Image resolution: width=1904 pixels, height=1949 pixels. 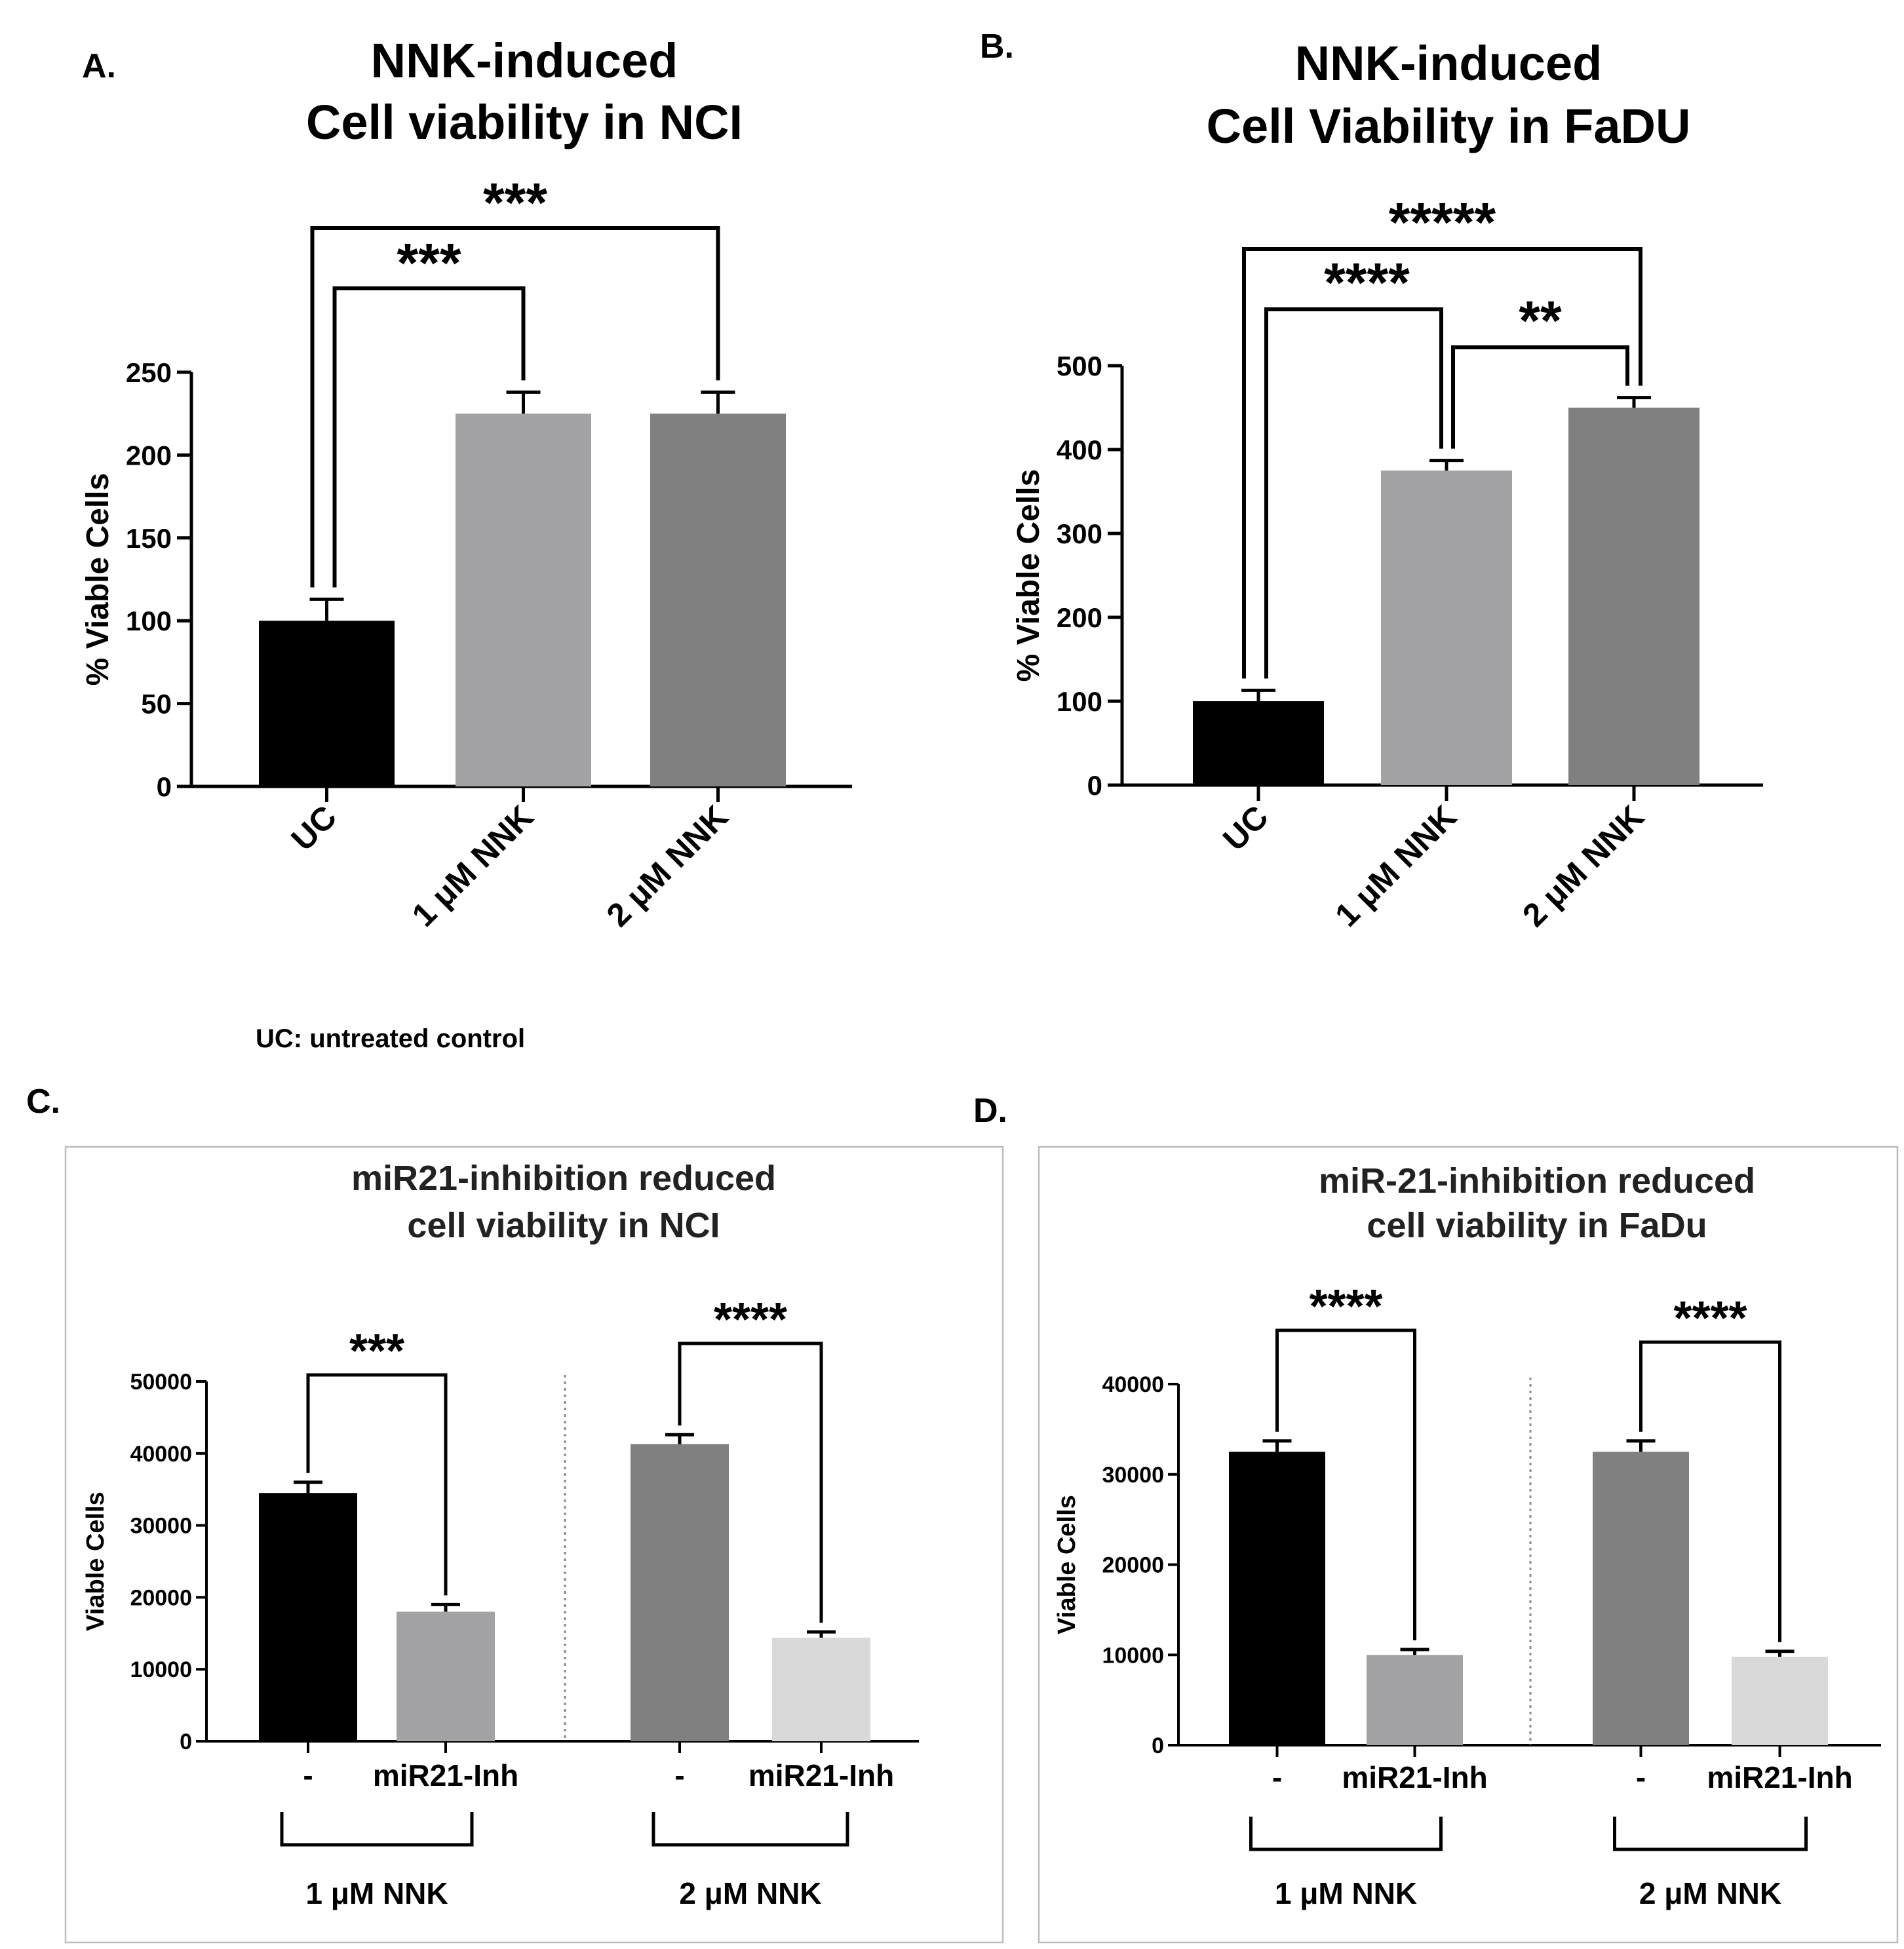 I want to click on chart-title-line: miR-21-inhibition reduced, so click(x=1537, y=1181).